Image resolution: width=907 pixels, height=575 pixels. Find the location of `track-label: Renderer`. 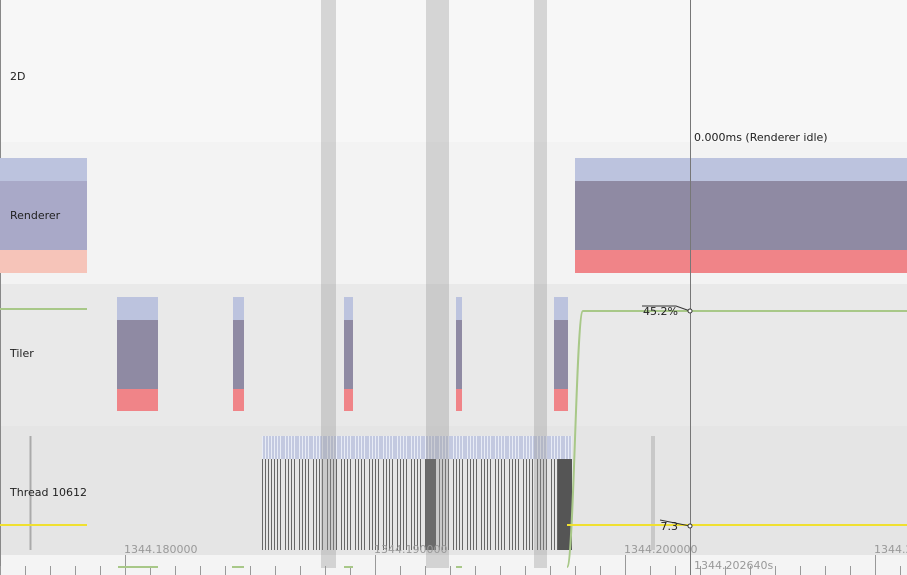

track-label: Renderer is located at coordinates (35, 215).